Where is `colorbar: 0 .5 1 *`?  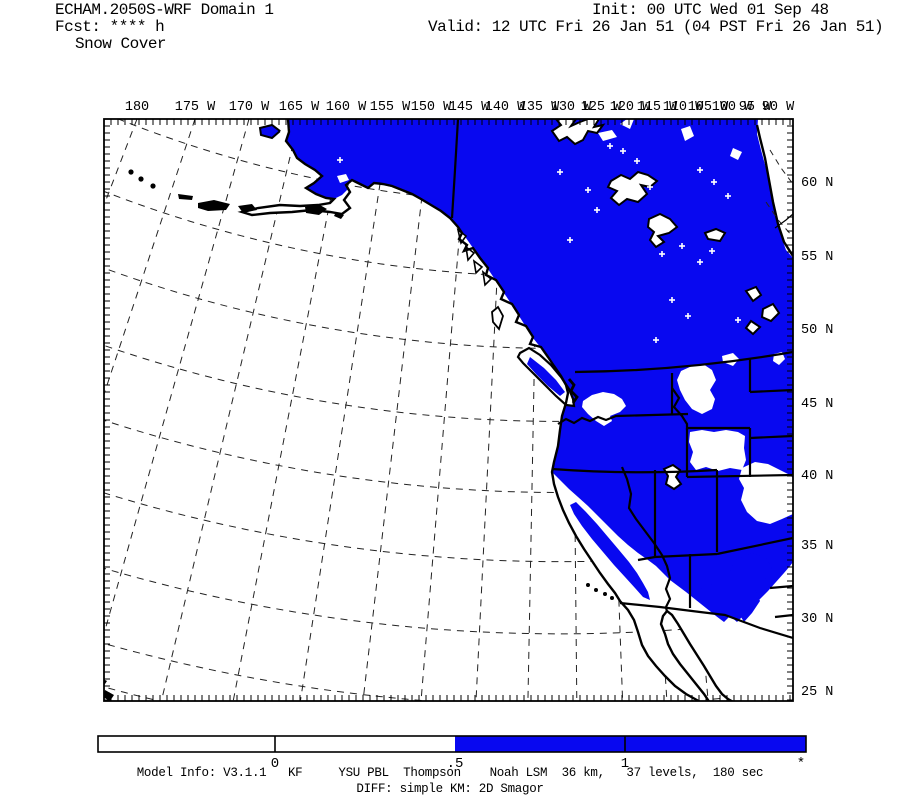
colorbar: 0 .5 1 * is located at coordinates (452, 753).